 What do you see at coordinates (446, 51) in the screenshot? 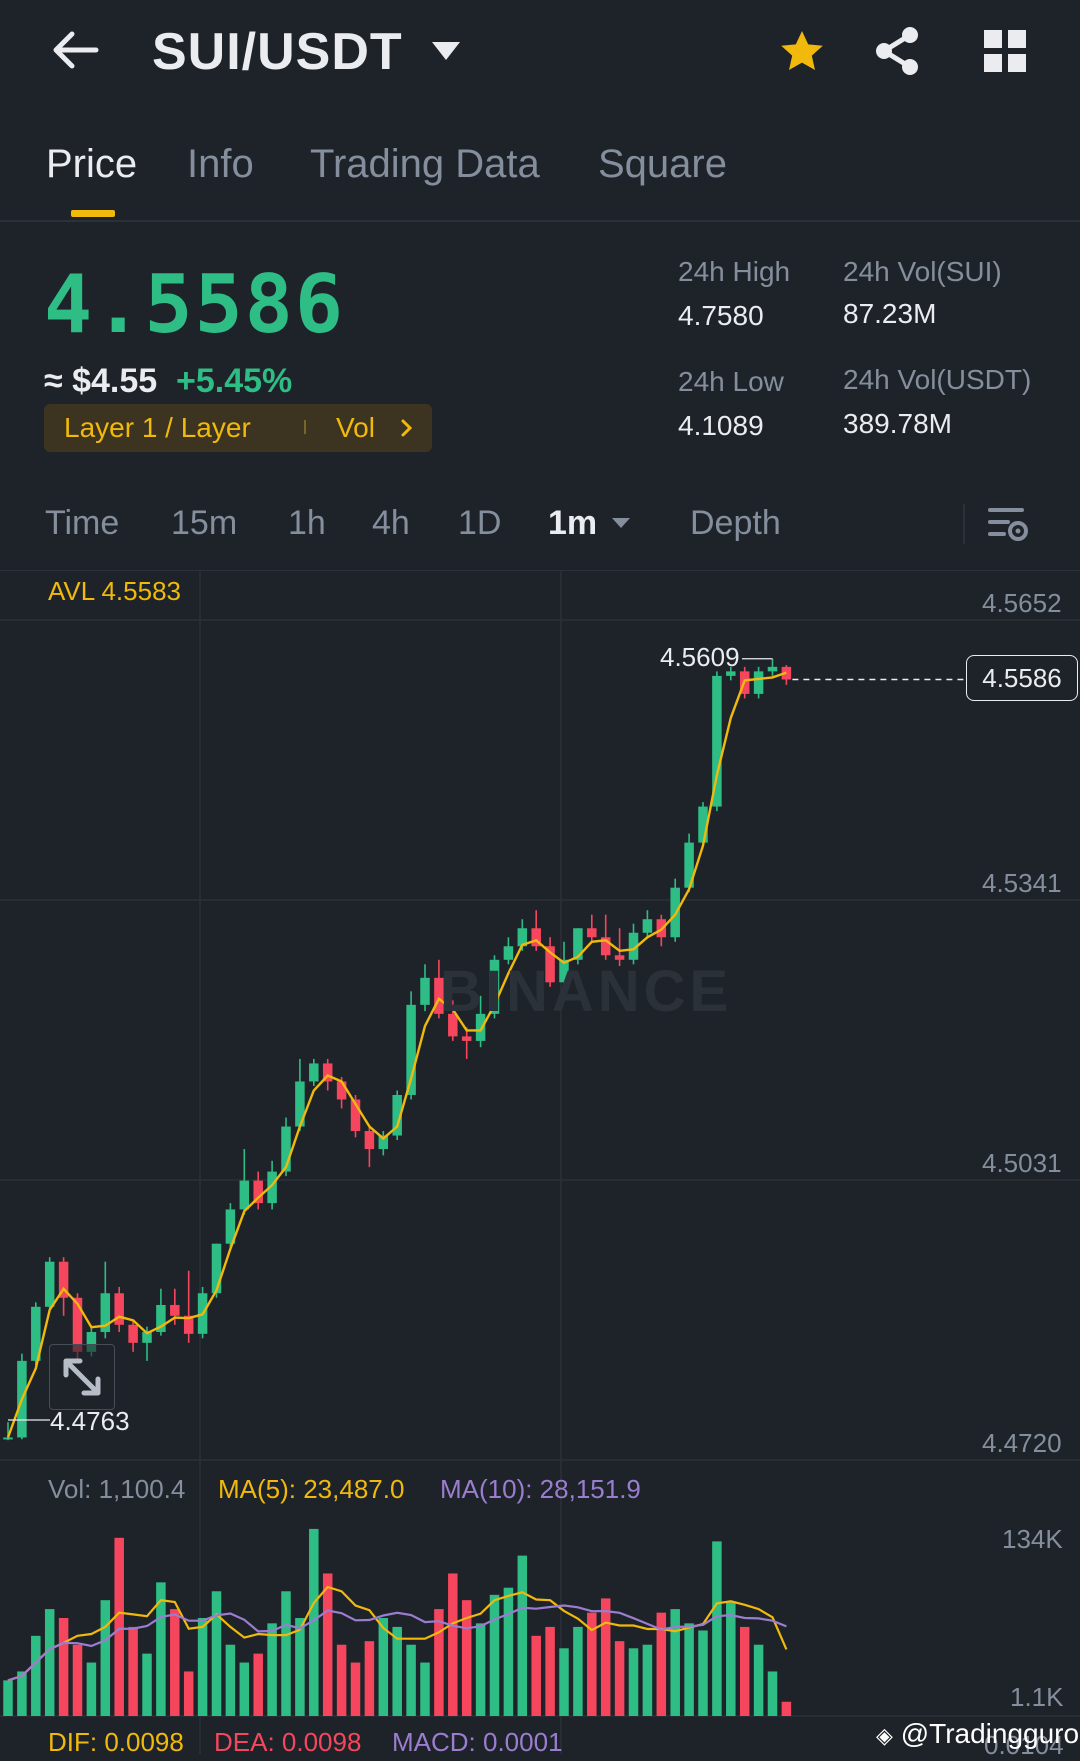
I see `chevron-down-icon` at bounding box center [446, 51].